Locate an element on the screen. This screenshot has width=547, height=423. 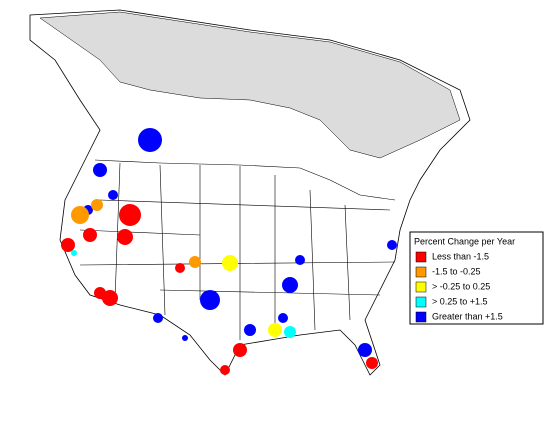
legend-box is located at coordinates (476, 278).